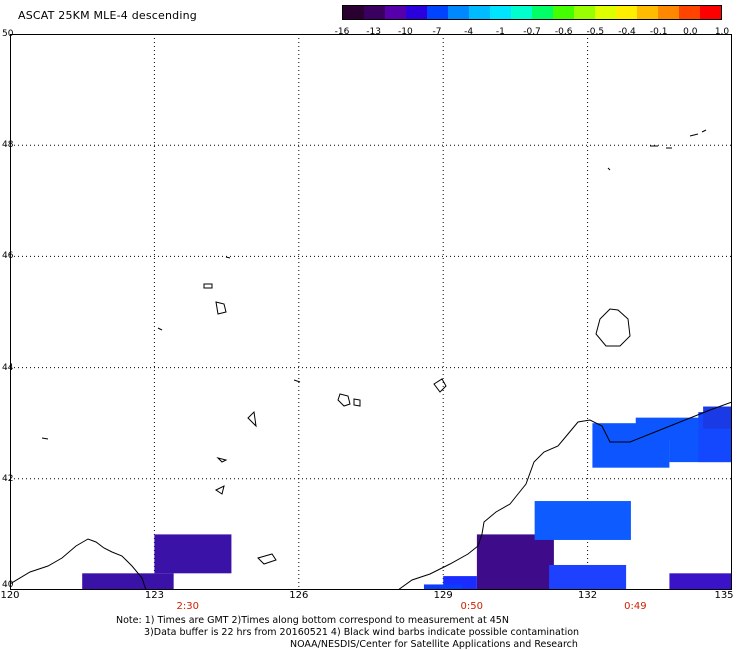 The width and height of the screenshot is (740, 650). What do you see at coordinates (471, 606) in the screenshot?
I see `pass-time-label: 0:50` at bounding box center [471, 606].